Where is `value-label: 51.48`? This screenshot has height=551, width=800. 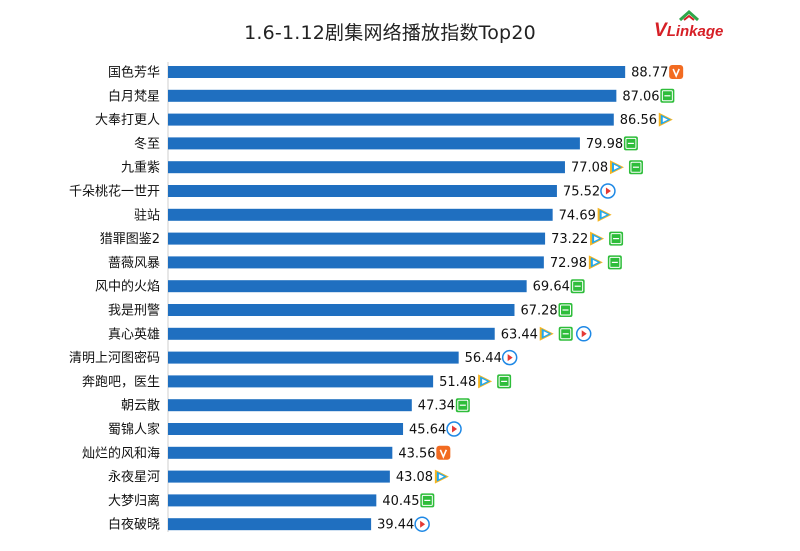 value-label: 51.48 is located at coordinates (457, 382).